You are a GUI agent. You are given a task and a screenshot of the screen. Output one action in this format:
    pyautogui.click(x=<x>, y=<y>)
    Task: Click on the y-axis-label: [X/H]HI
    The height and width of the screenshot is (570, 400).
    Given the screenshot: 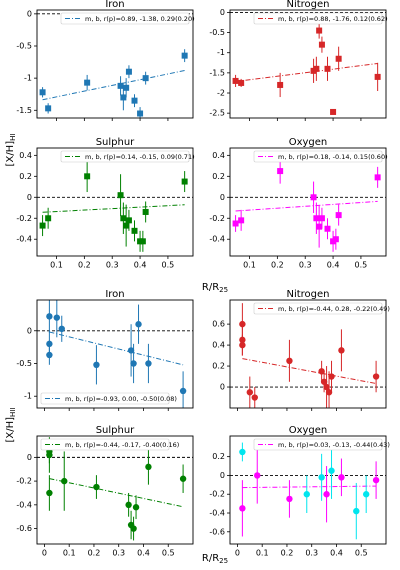 What is the action you would take?
    pyautogui.click(x=11, y=150)
    